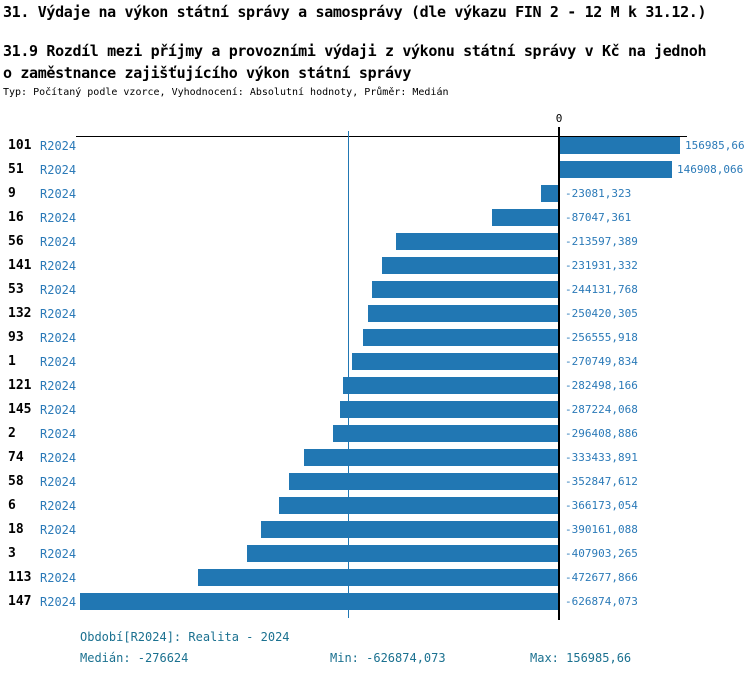 Image resolution: width=750 pixels, height=676 pixels. I want to click on table-row: 132 R2024 -250420,305, so click(375, 314).